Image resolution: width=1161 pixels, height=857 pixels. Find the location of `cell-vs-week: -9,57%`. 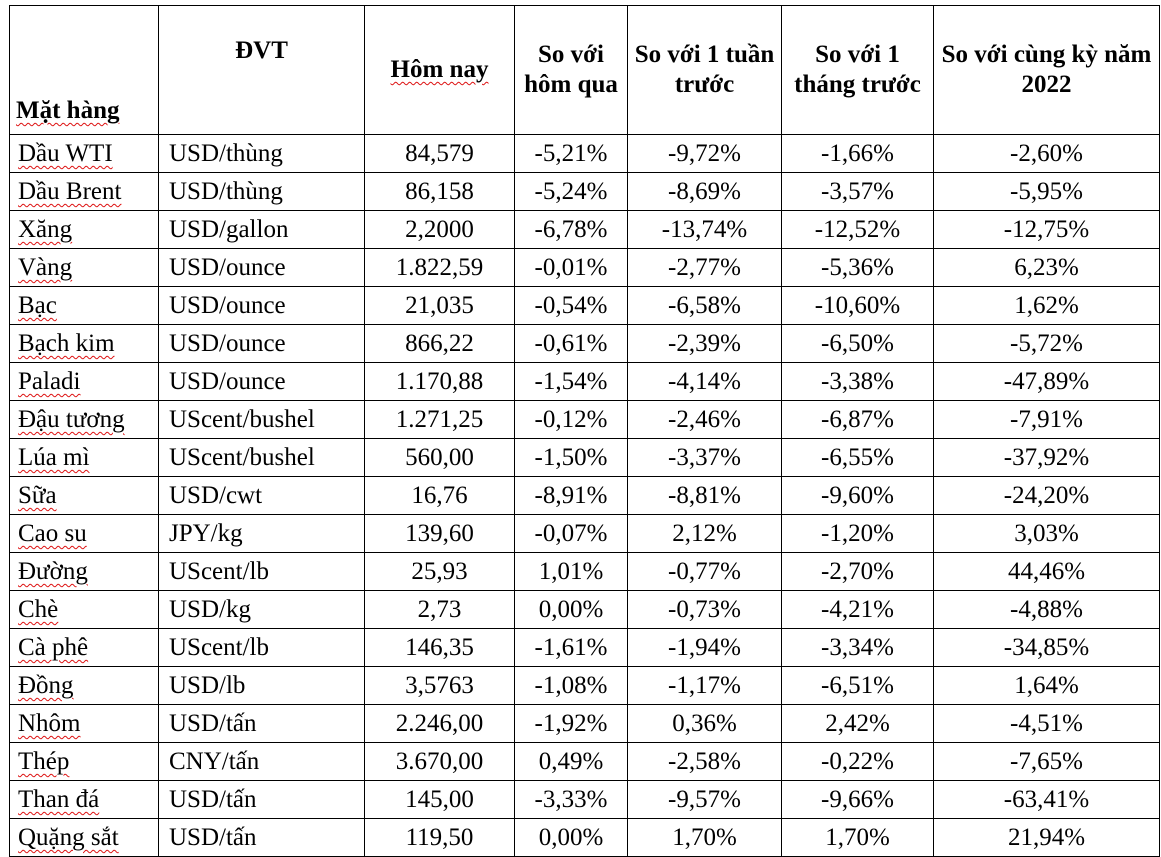

cell-vs-week: -9,57% is located at coordinates (704, 799).